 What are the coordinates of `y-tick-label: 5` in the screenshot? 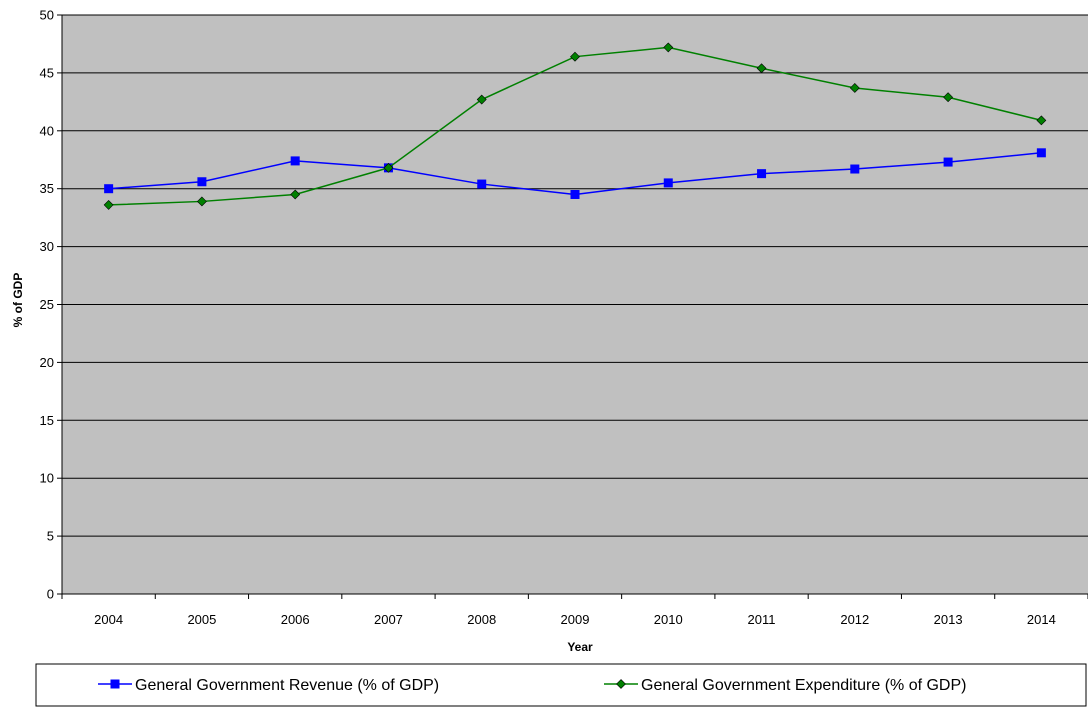 It's located at (50, 536).